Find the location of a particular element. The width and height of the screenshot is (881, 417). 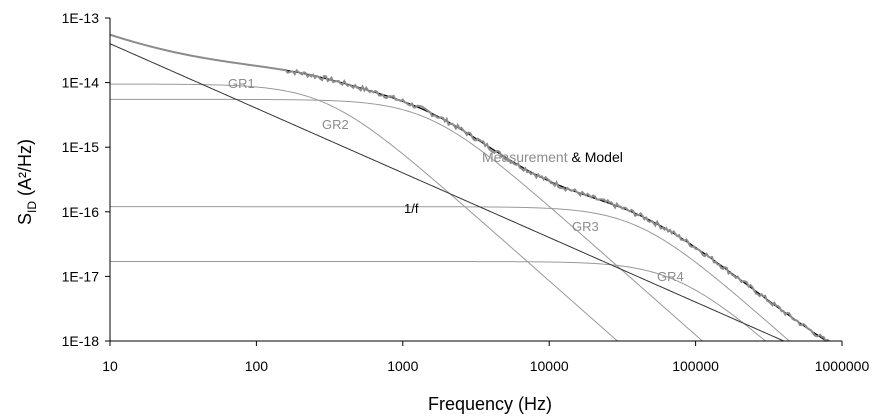

y-tick-label: 1E-14 is located at coordinates (81, 83).